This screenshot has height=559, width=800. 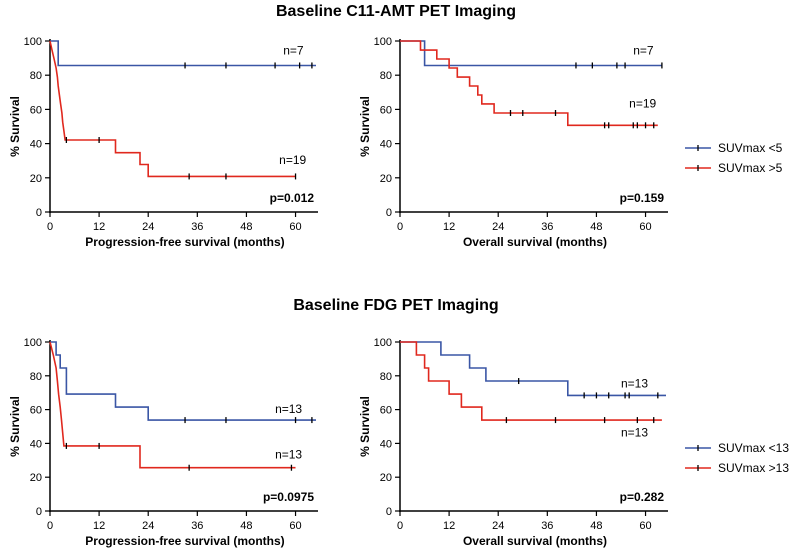 I want to click on p-value: p=0.159, so click(x=642, y=198).